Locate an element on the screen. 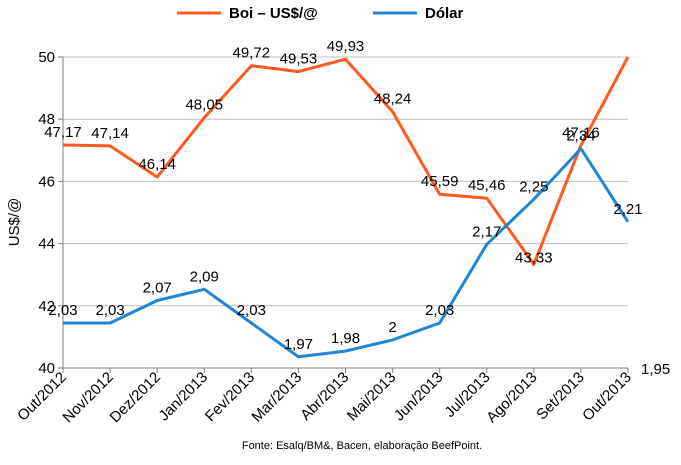 Image resolution: width=681 pixels, height=465 pixels. data-label-boi: 47,16 is located at coordinates (581, 132).